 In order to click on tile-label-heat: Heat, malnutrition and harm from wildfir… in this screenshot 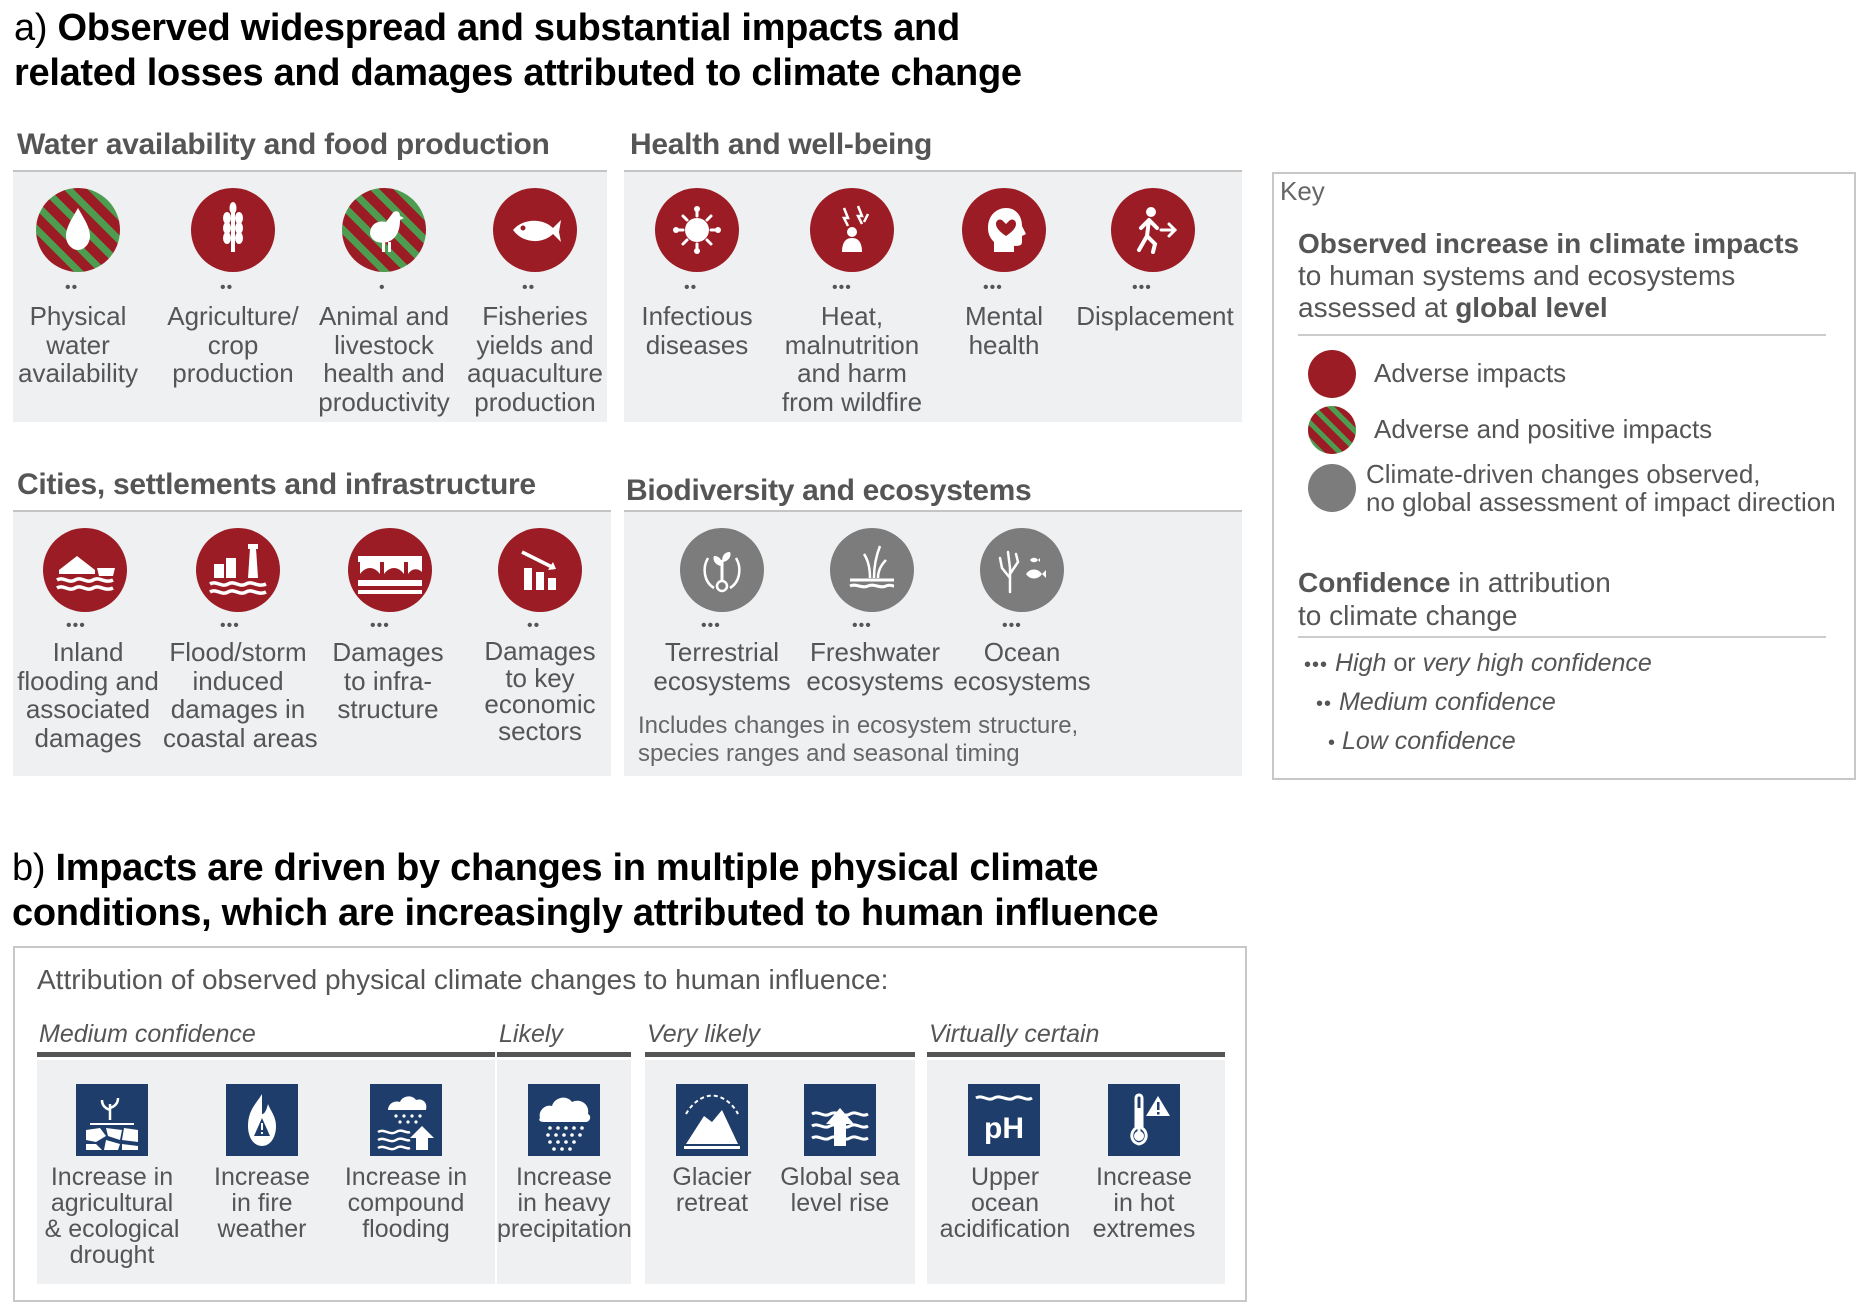, I will do `click(852, 359)`.